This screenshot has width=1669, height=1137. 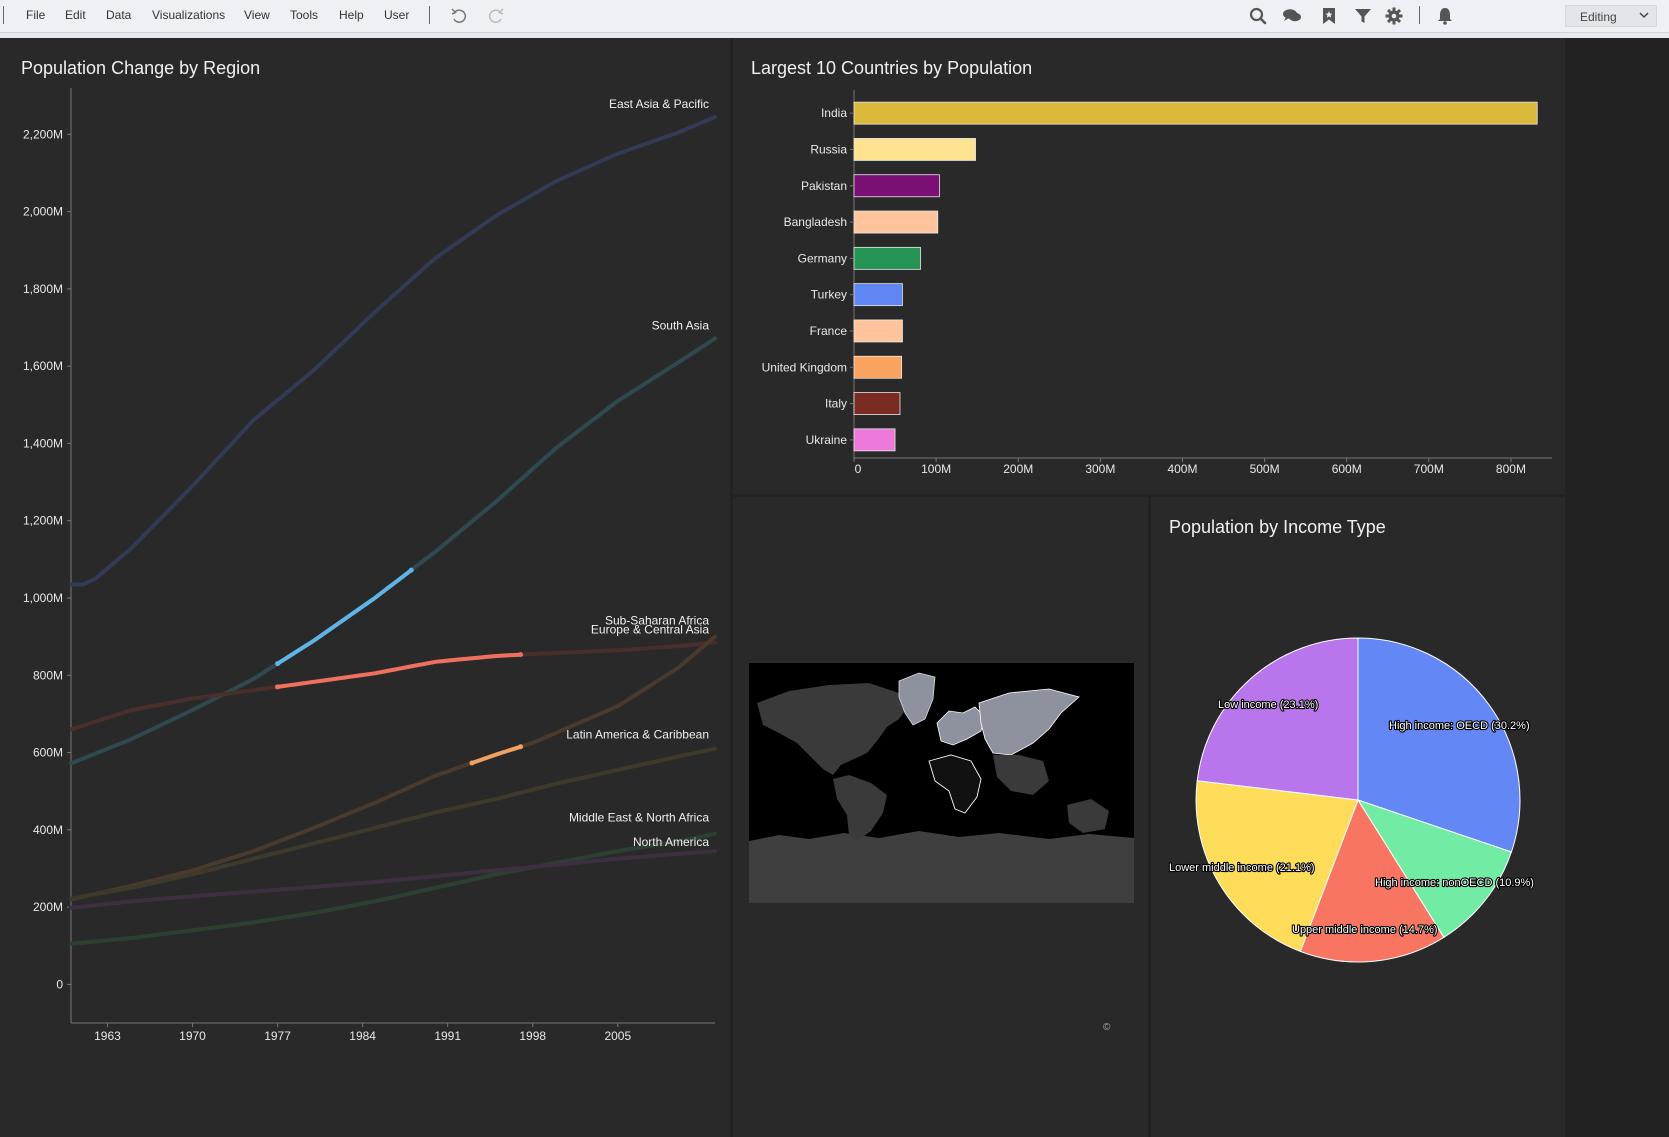 I want to click on pie-slice-label: Upper middle income (14.7%), so click(x=1365, y=930).